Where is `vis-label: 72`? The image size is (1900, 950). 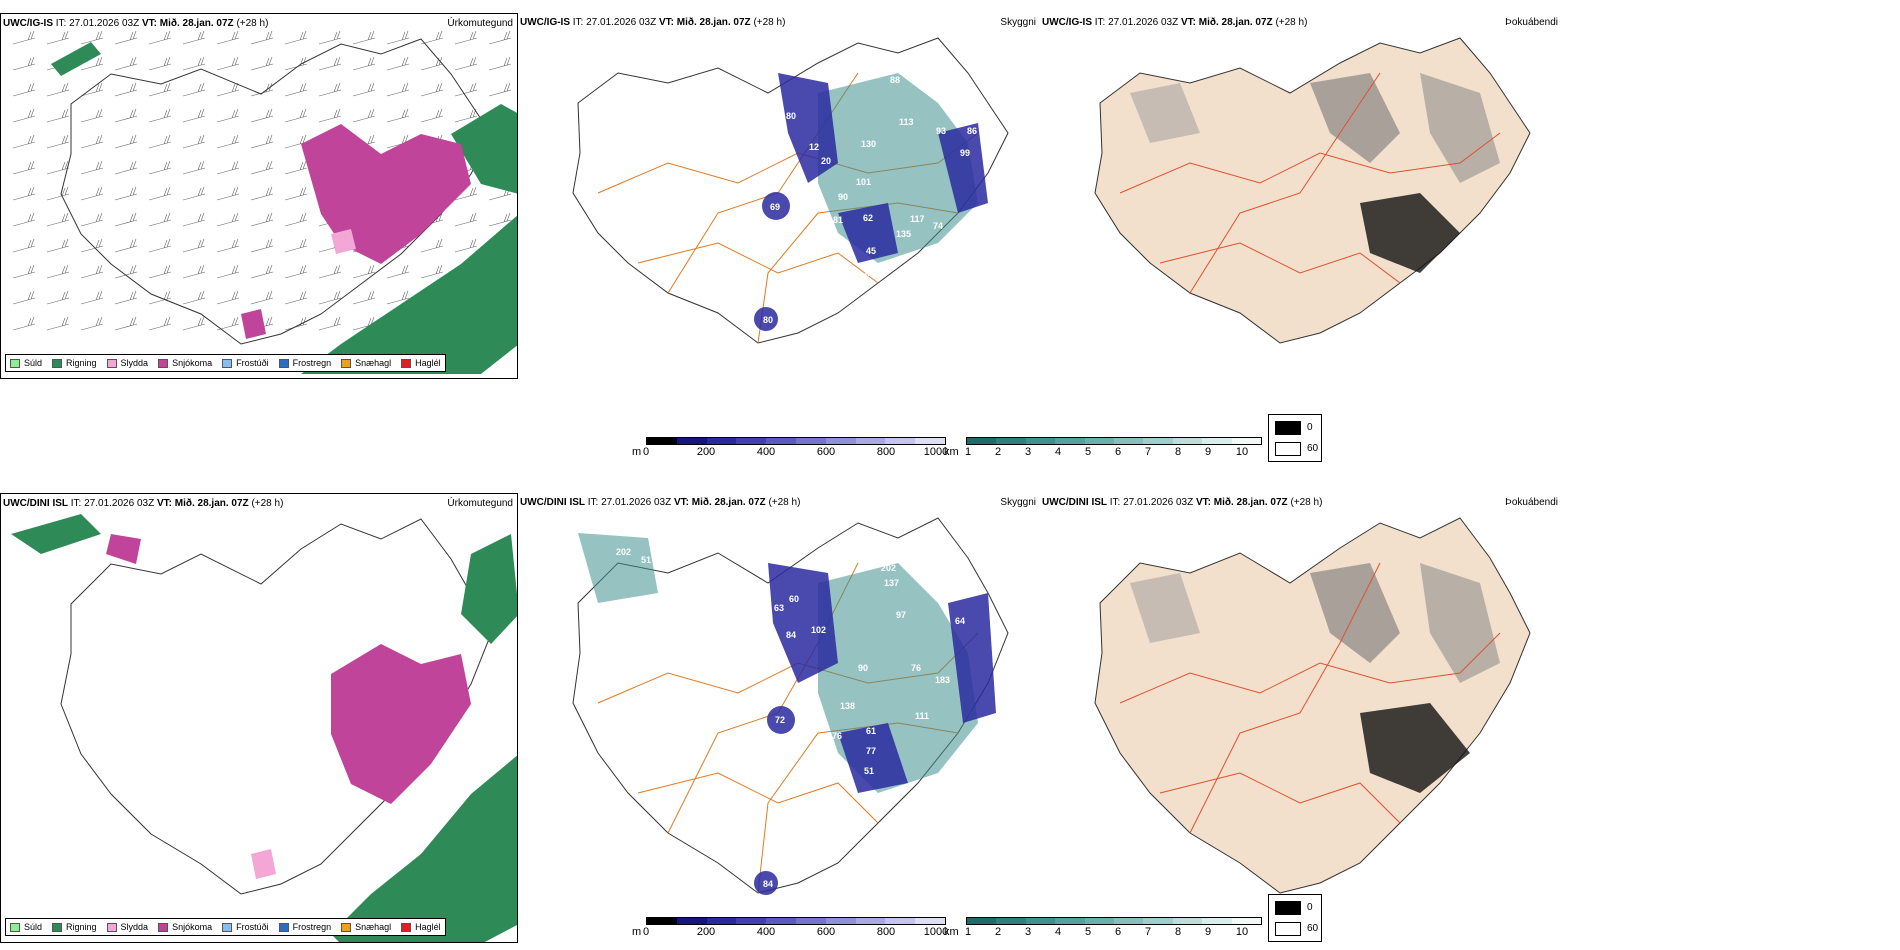
vis-label: 72 is located at coordinates (780, 720).